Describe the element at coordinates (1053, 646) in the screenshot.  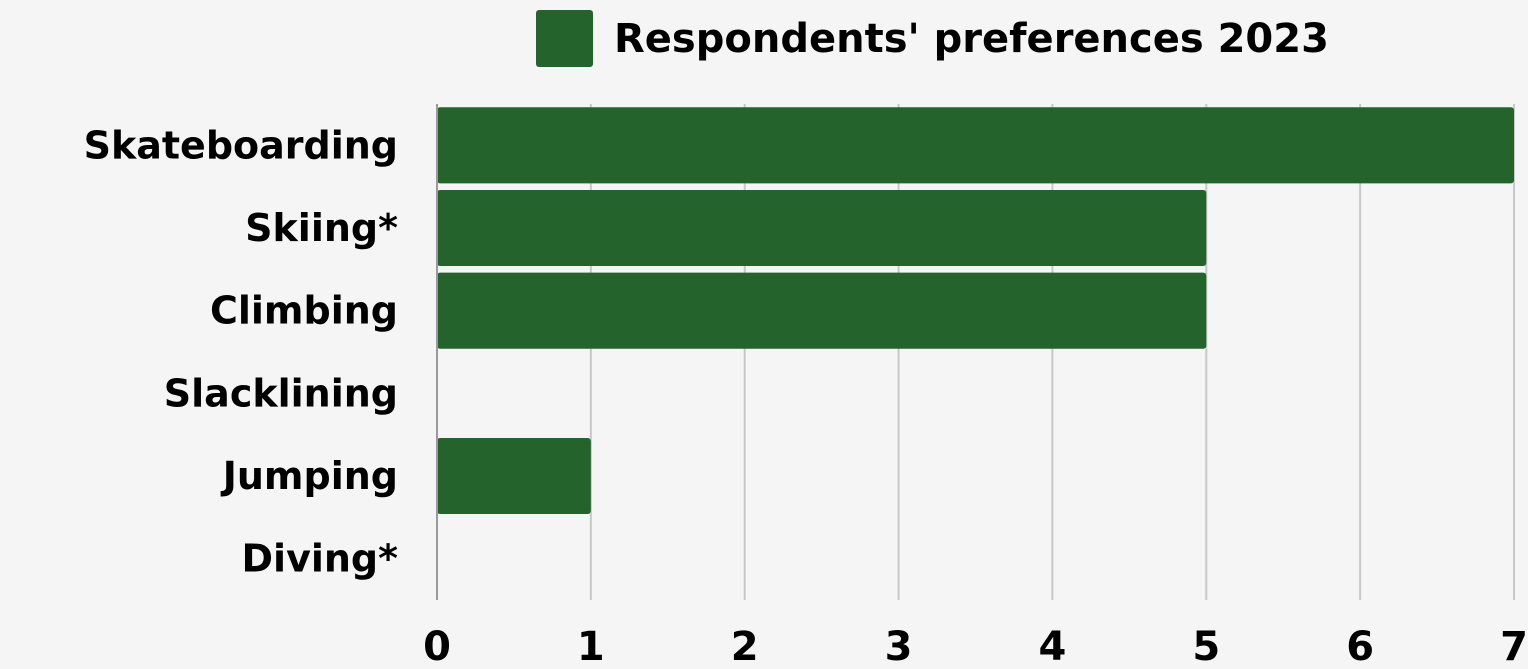
I see `x-tick-label: 4` at that location.